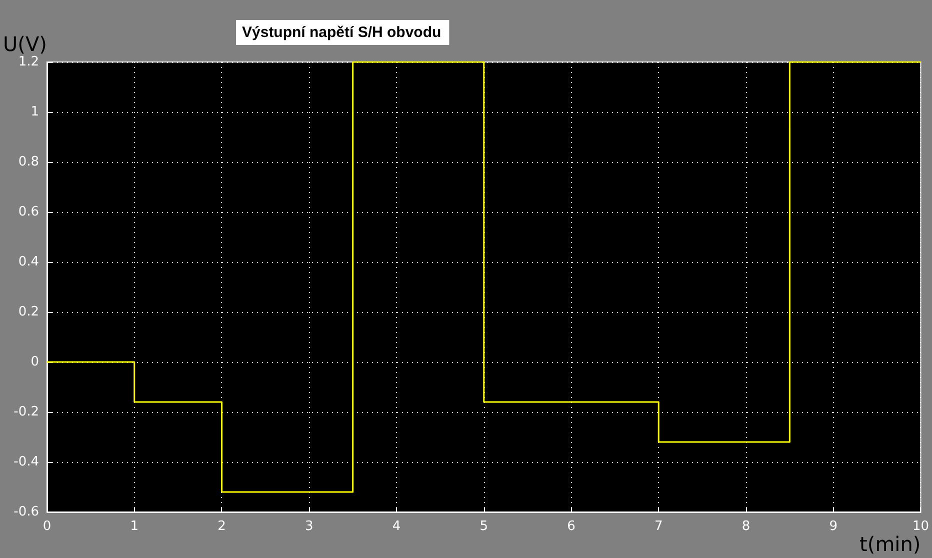  What do you see at coordinates (34, 112) in the screenshot?
I see `y-tick-label: 1` at bounding box center [34, 112].